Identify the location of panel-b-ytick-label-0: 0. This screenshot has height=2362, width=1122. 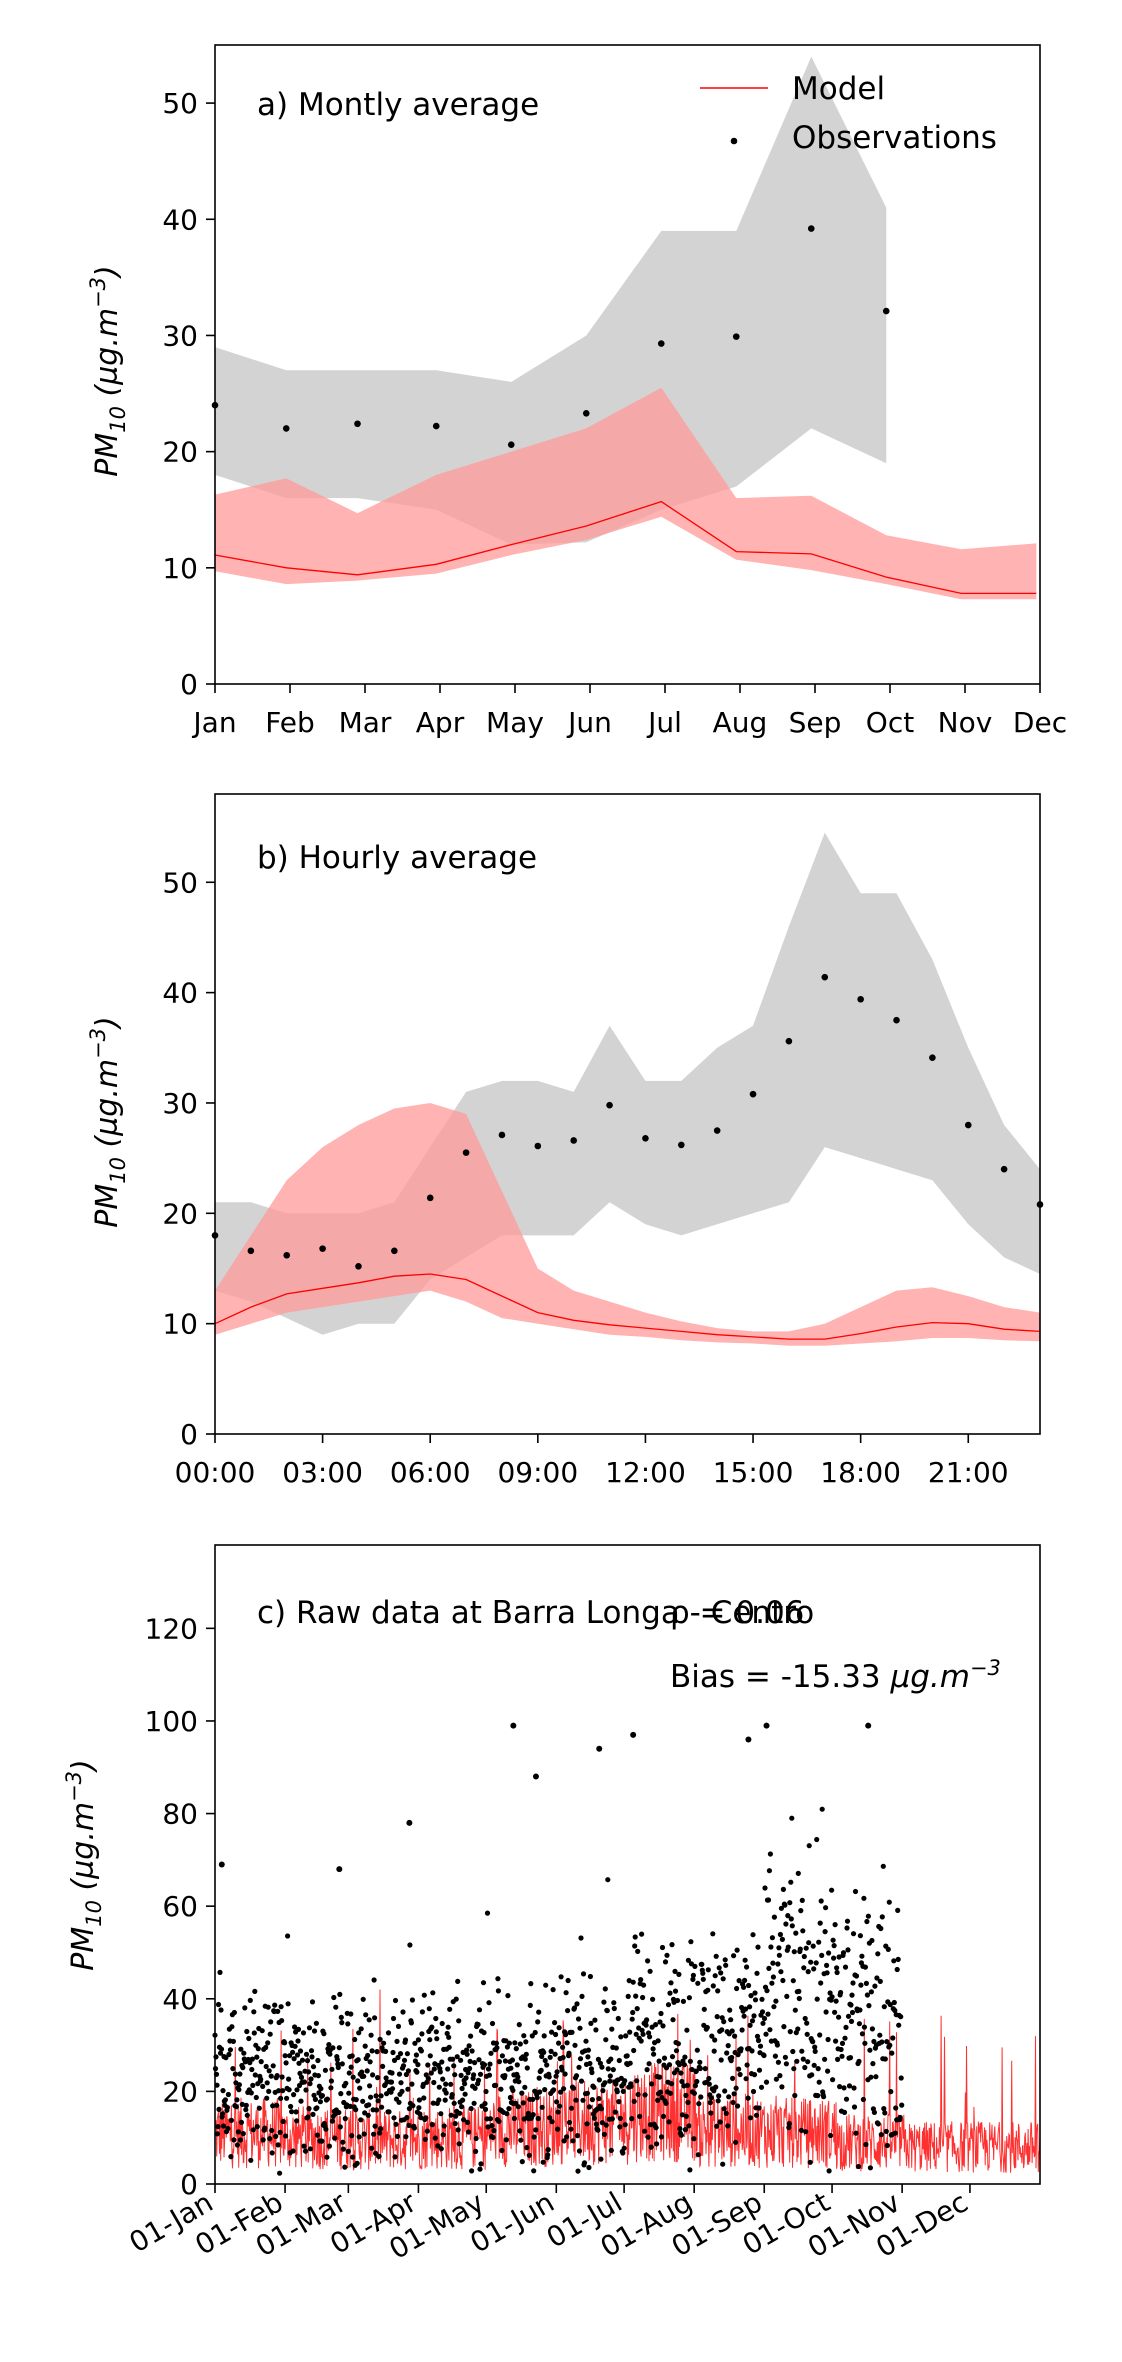
(189, 1434).